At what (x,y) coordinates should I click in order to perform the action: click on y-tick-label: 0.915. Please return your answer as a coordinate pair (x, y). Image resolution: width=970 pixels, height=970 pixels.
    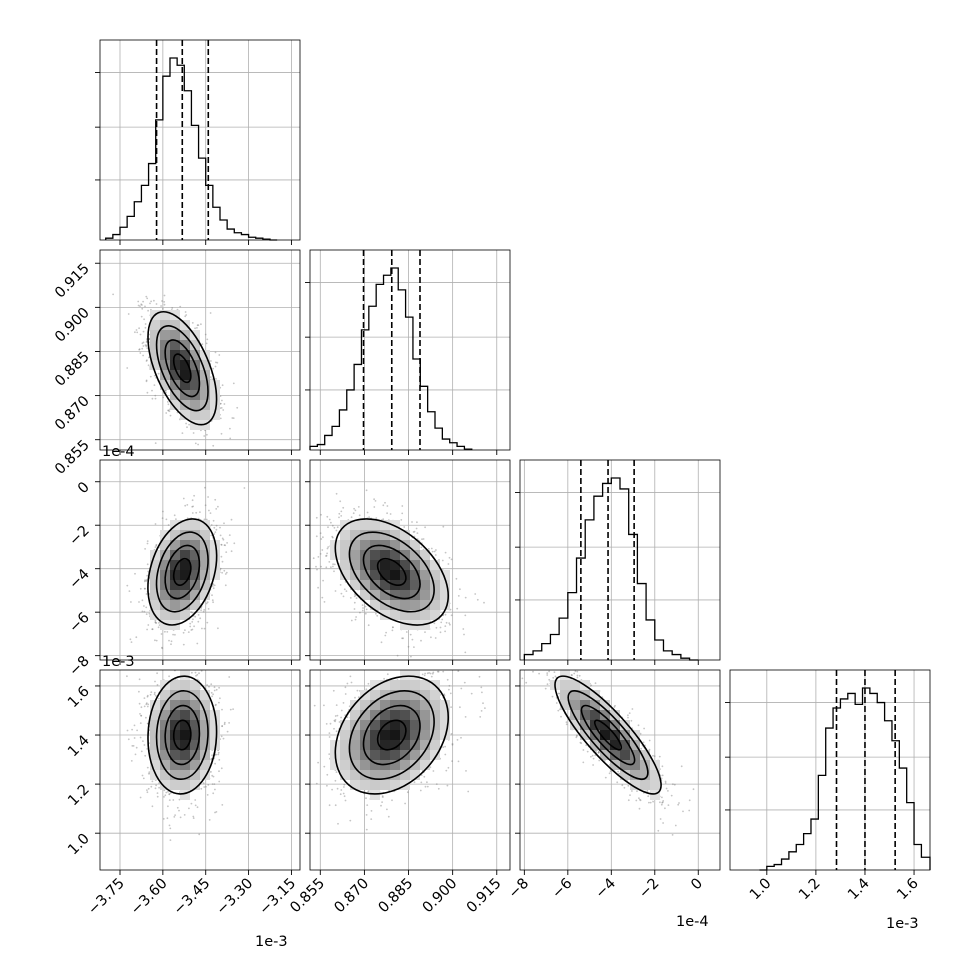
    Looking at the image, I should click on (72, 281).